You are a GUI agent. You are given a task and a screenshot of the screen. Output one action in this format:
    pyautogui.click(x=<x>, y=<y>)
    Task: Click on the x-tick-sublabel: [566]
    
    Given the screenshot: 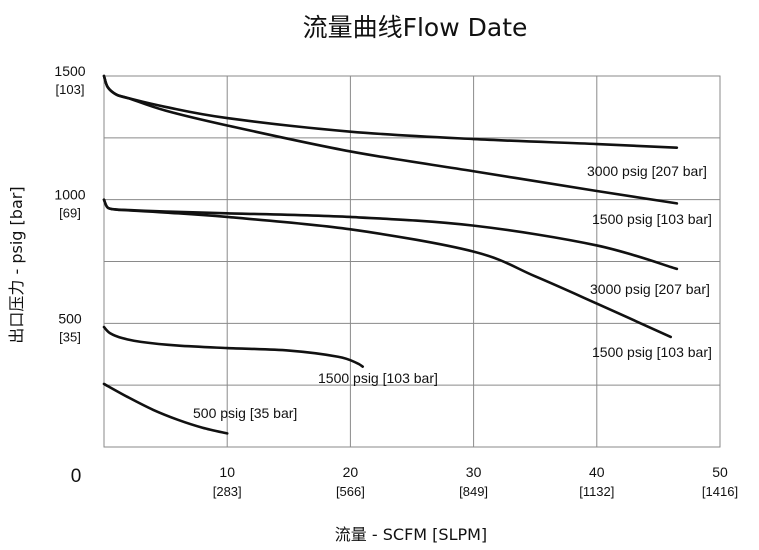 What is the action you would take?
    pyautogui.click(x=350, y=491)
    